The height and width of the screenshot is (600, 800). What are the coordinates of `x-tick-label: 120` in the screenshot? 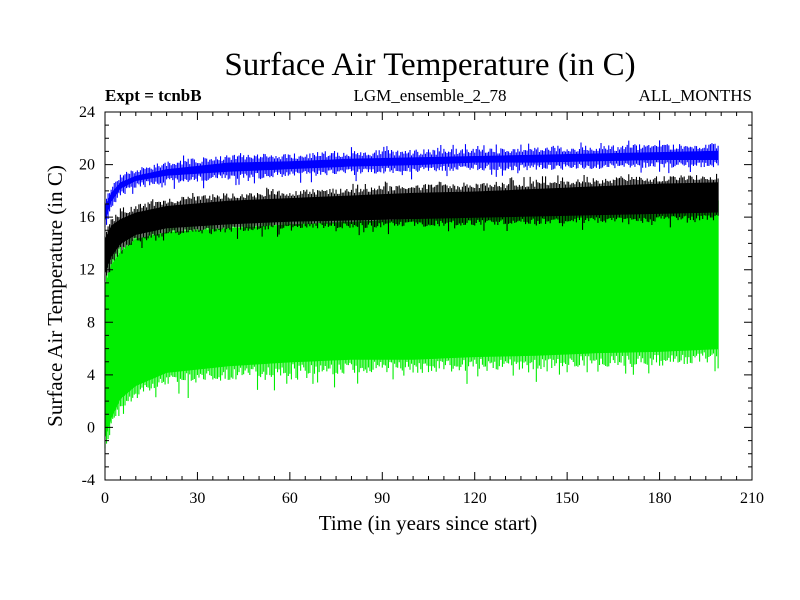 It's located at (475, 498).